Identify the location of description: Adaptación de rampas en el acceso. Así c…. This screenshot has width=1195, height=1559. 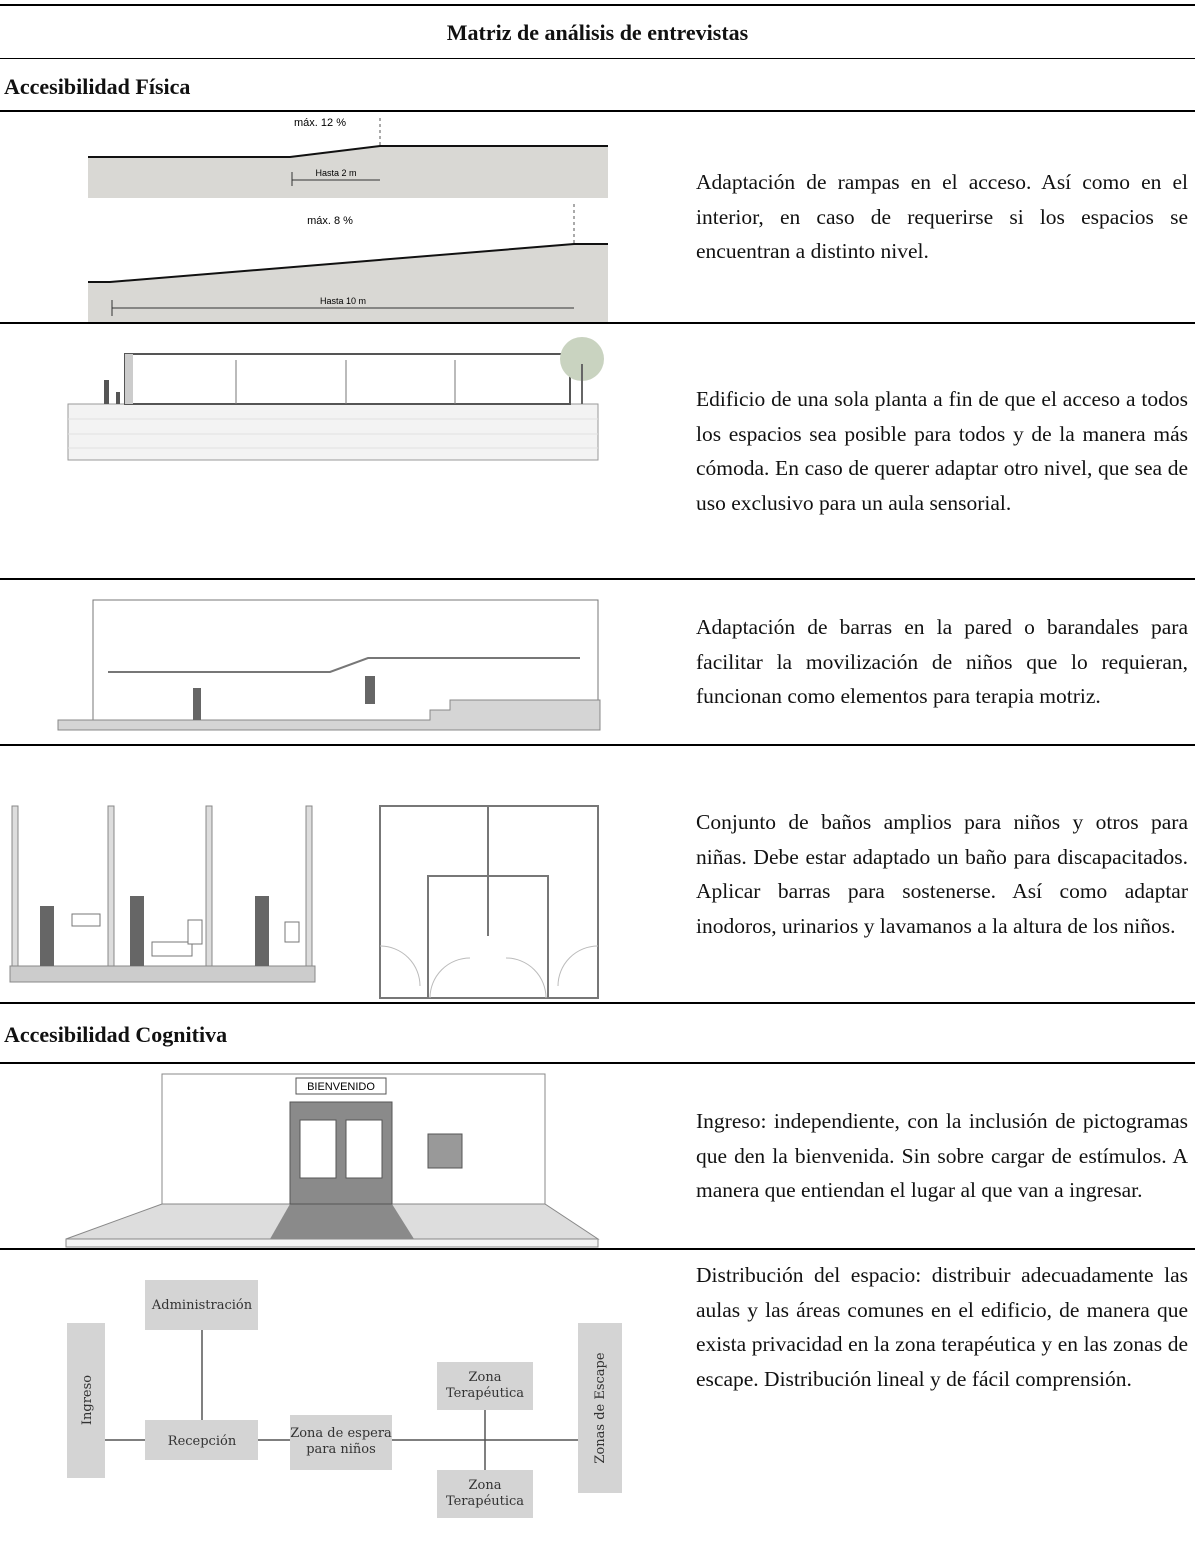
(942, 217).